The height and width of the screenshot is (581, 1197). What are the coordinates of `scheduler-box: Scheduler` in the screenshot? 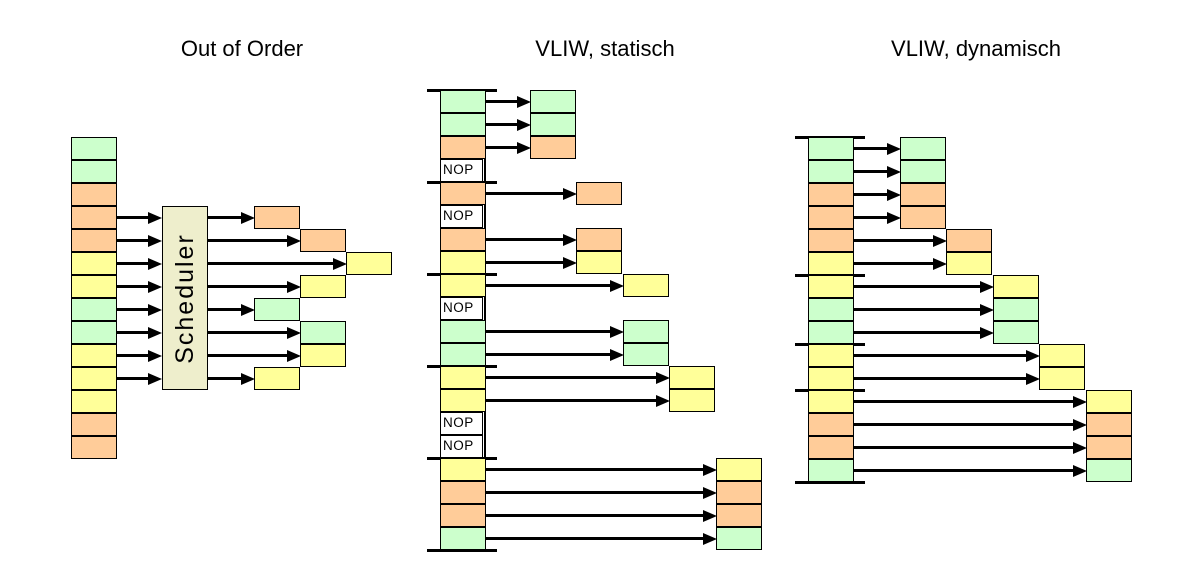 It's located at (185, 298).